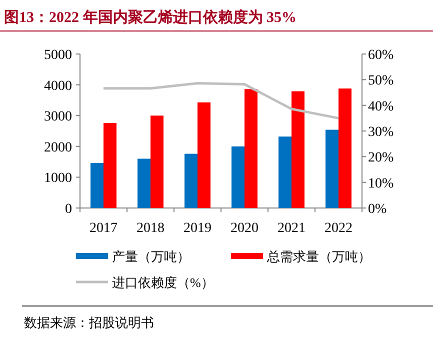 The height and width of the screenshot is (341, 433). Describe the element at coordinates (381, 106) in the screenshot. I see `y2-tick-label: 40%` at that location.